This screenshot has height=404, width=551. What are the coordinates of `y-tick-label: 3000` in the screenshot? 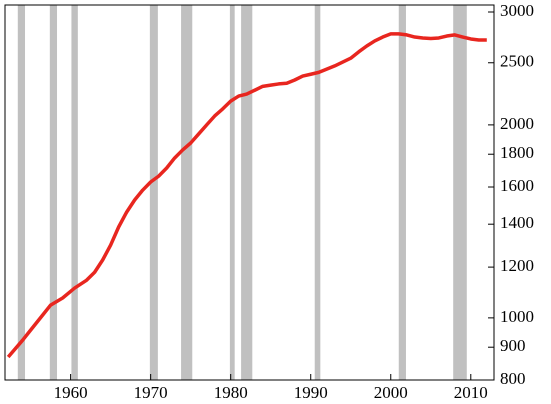 It's located at (517, 10).